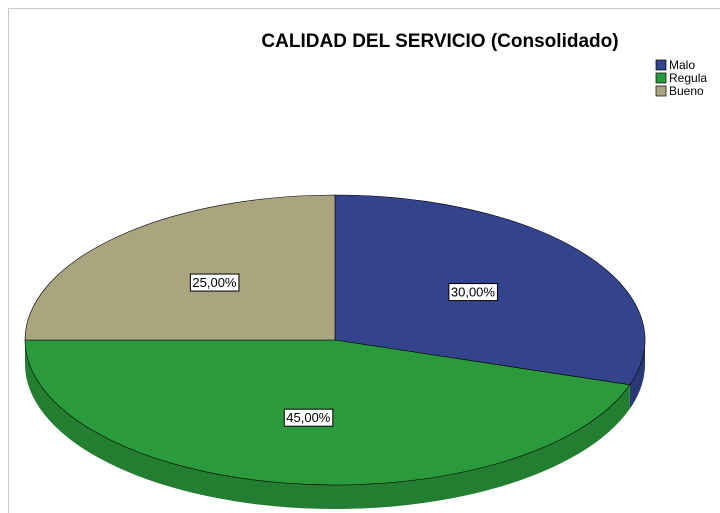  What do you see at coordinates (688, 78) in the screenshot?
I see `legend-label: Regula` at bounding box center [688, 78].